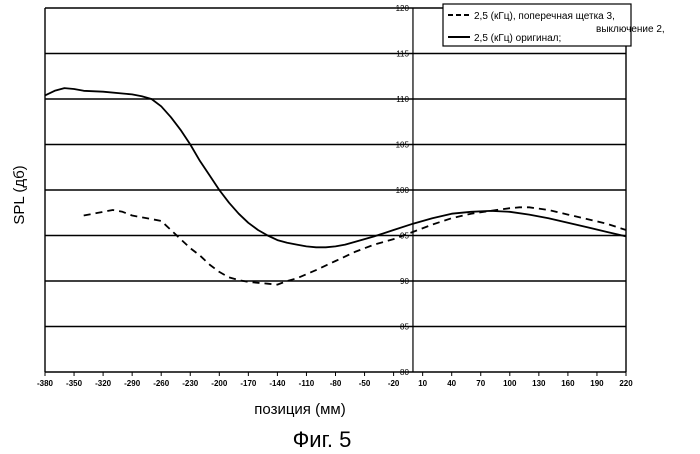 The image size is (700, 454). I want to click on x-tick-label-9: -110, so click(307, 383).